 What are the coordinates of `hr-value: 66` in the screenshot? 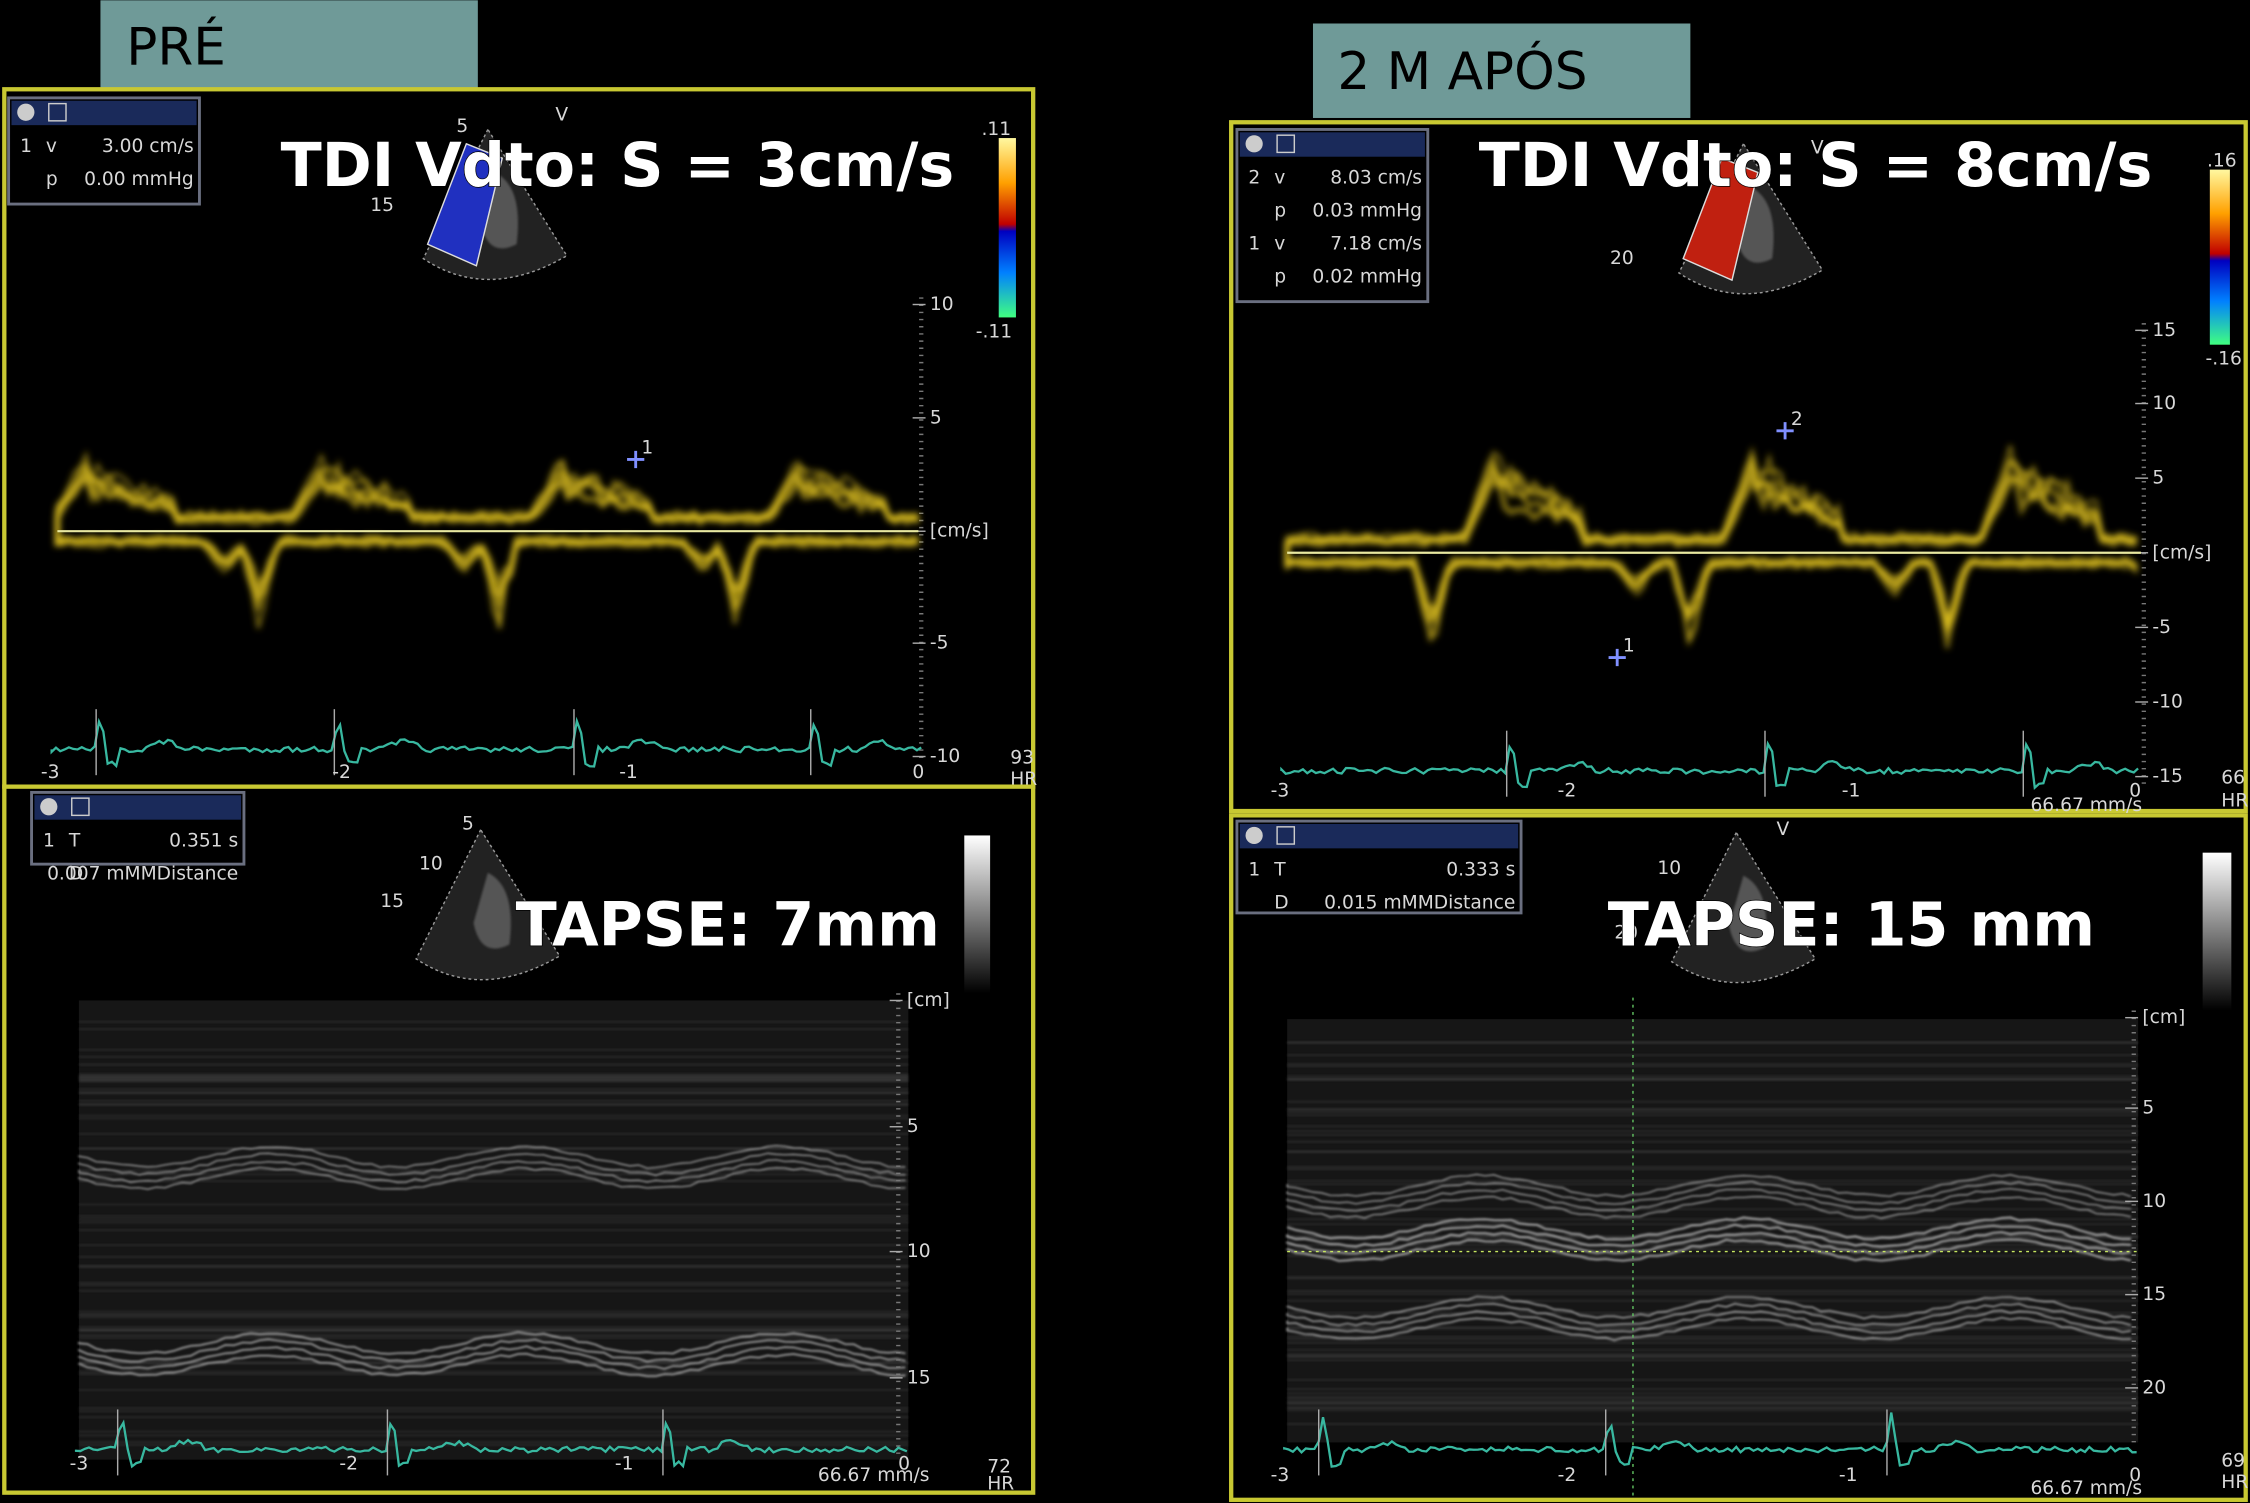 It's located at (2233, 778).